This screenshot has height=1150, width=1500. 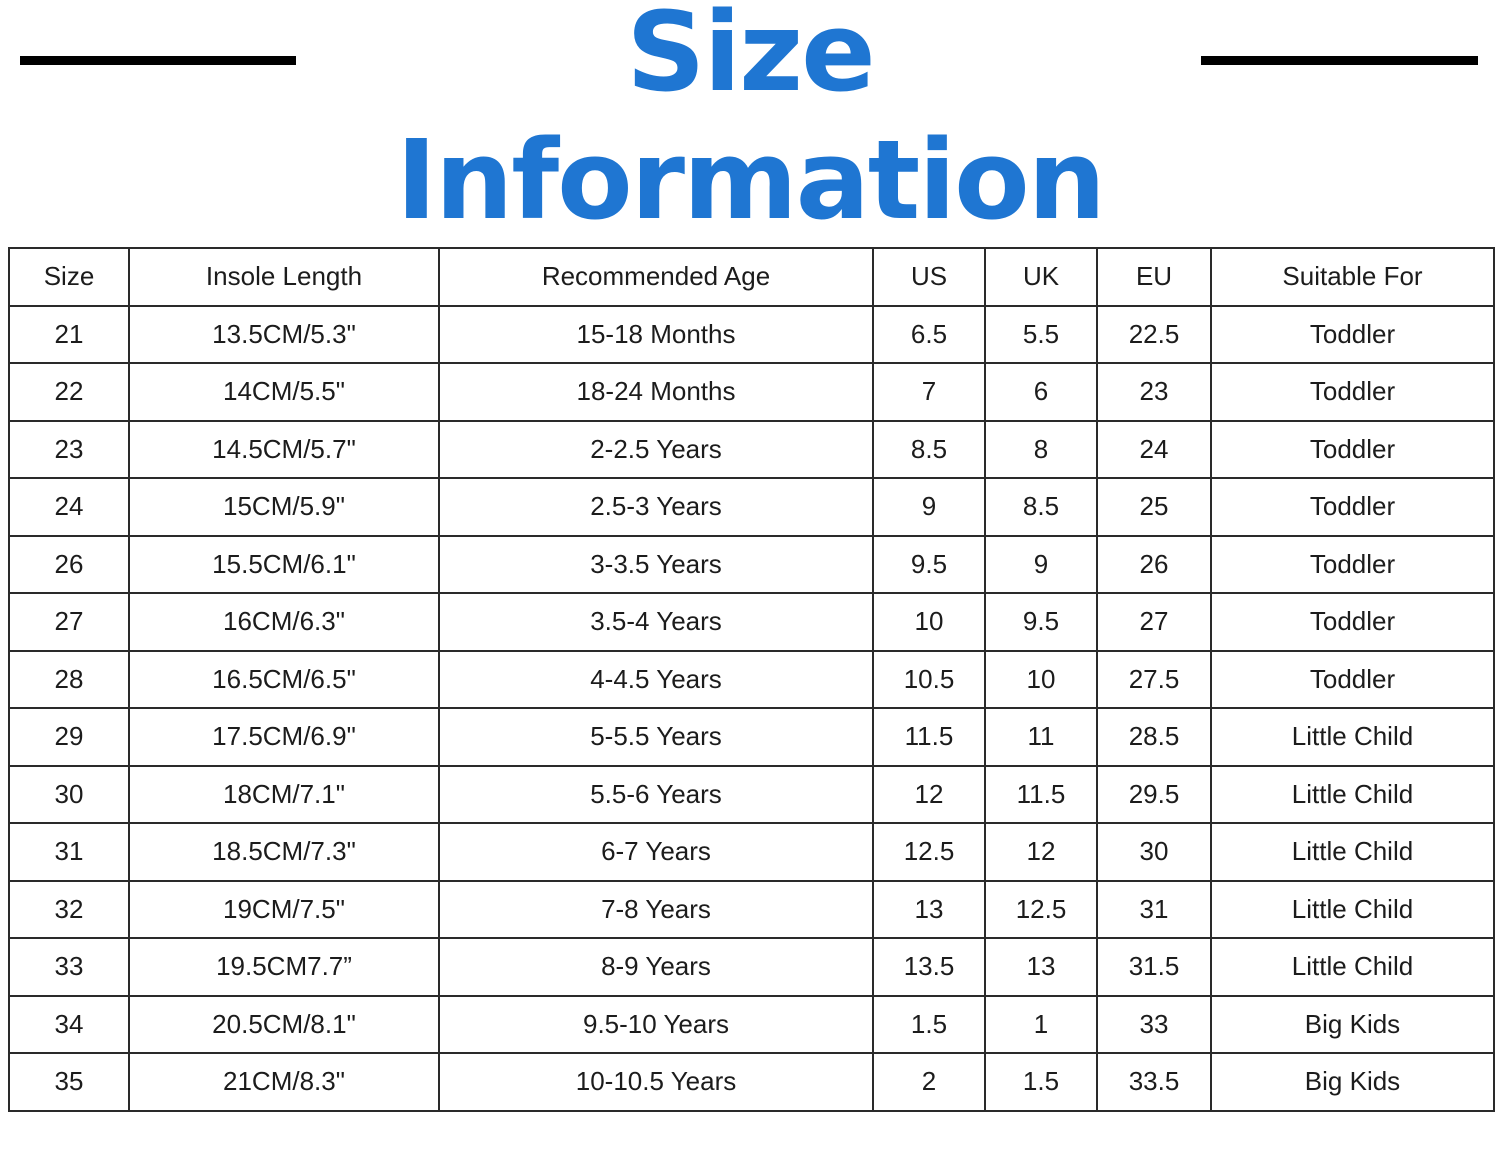 I want to click on cell-us: 9, so click(x=929, y=507).